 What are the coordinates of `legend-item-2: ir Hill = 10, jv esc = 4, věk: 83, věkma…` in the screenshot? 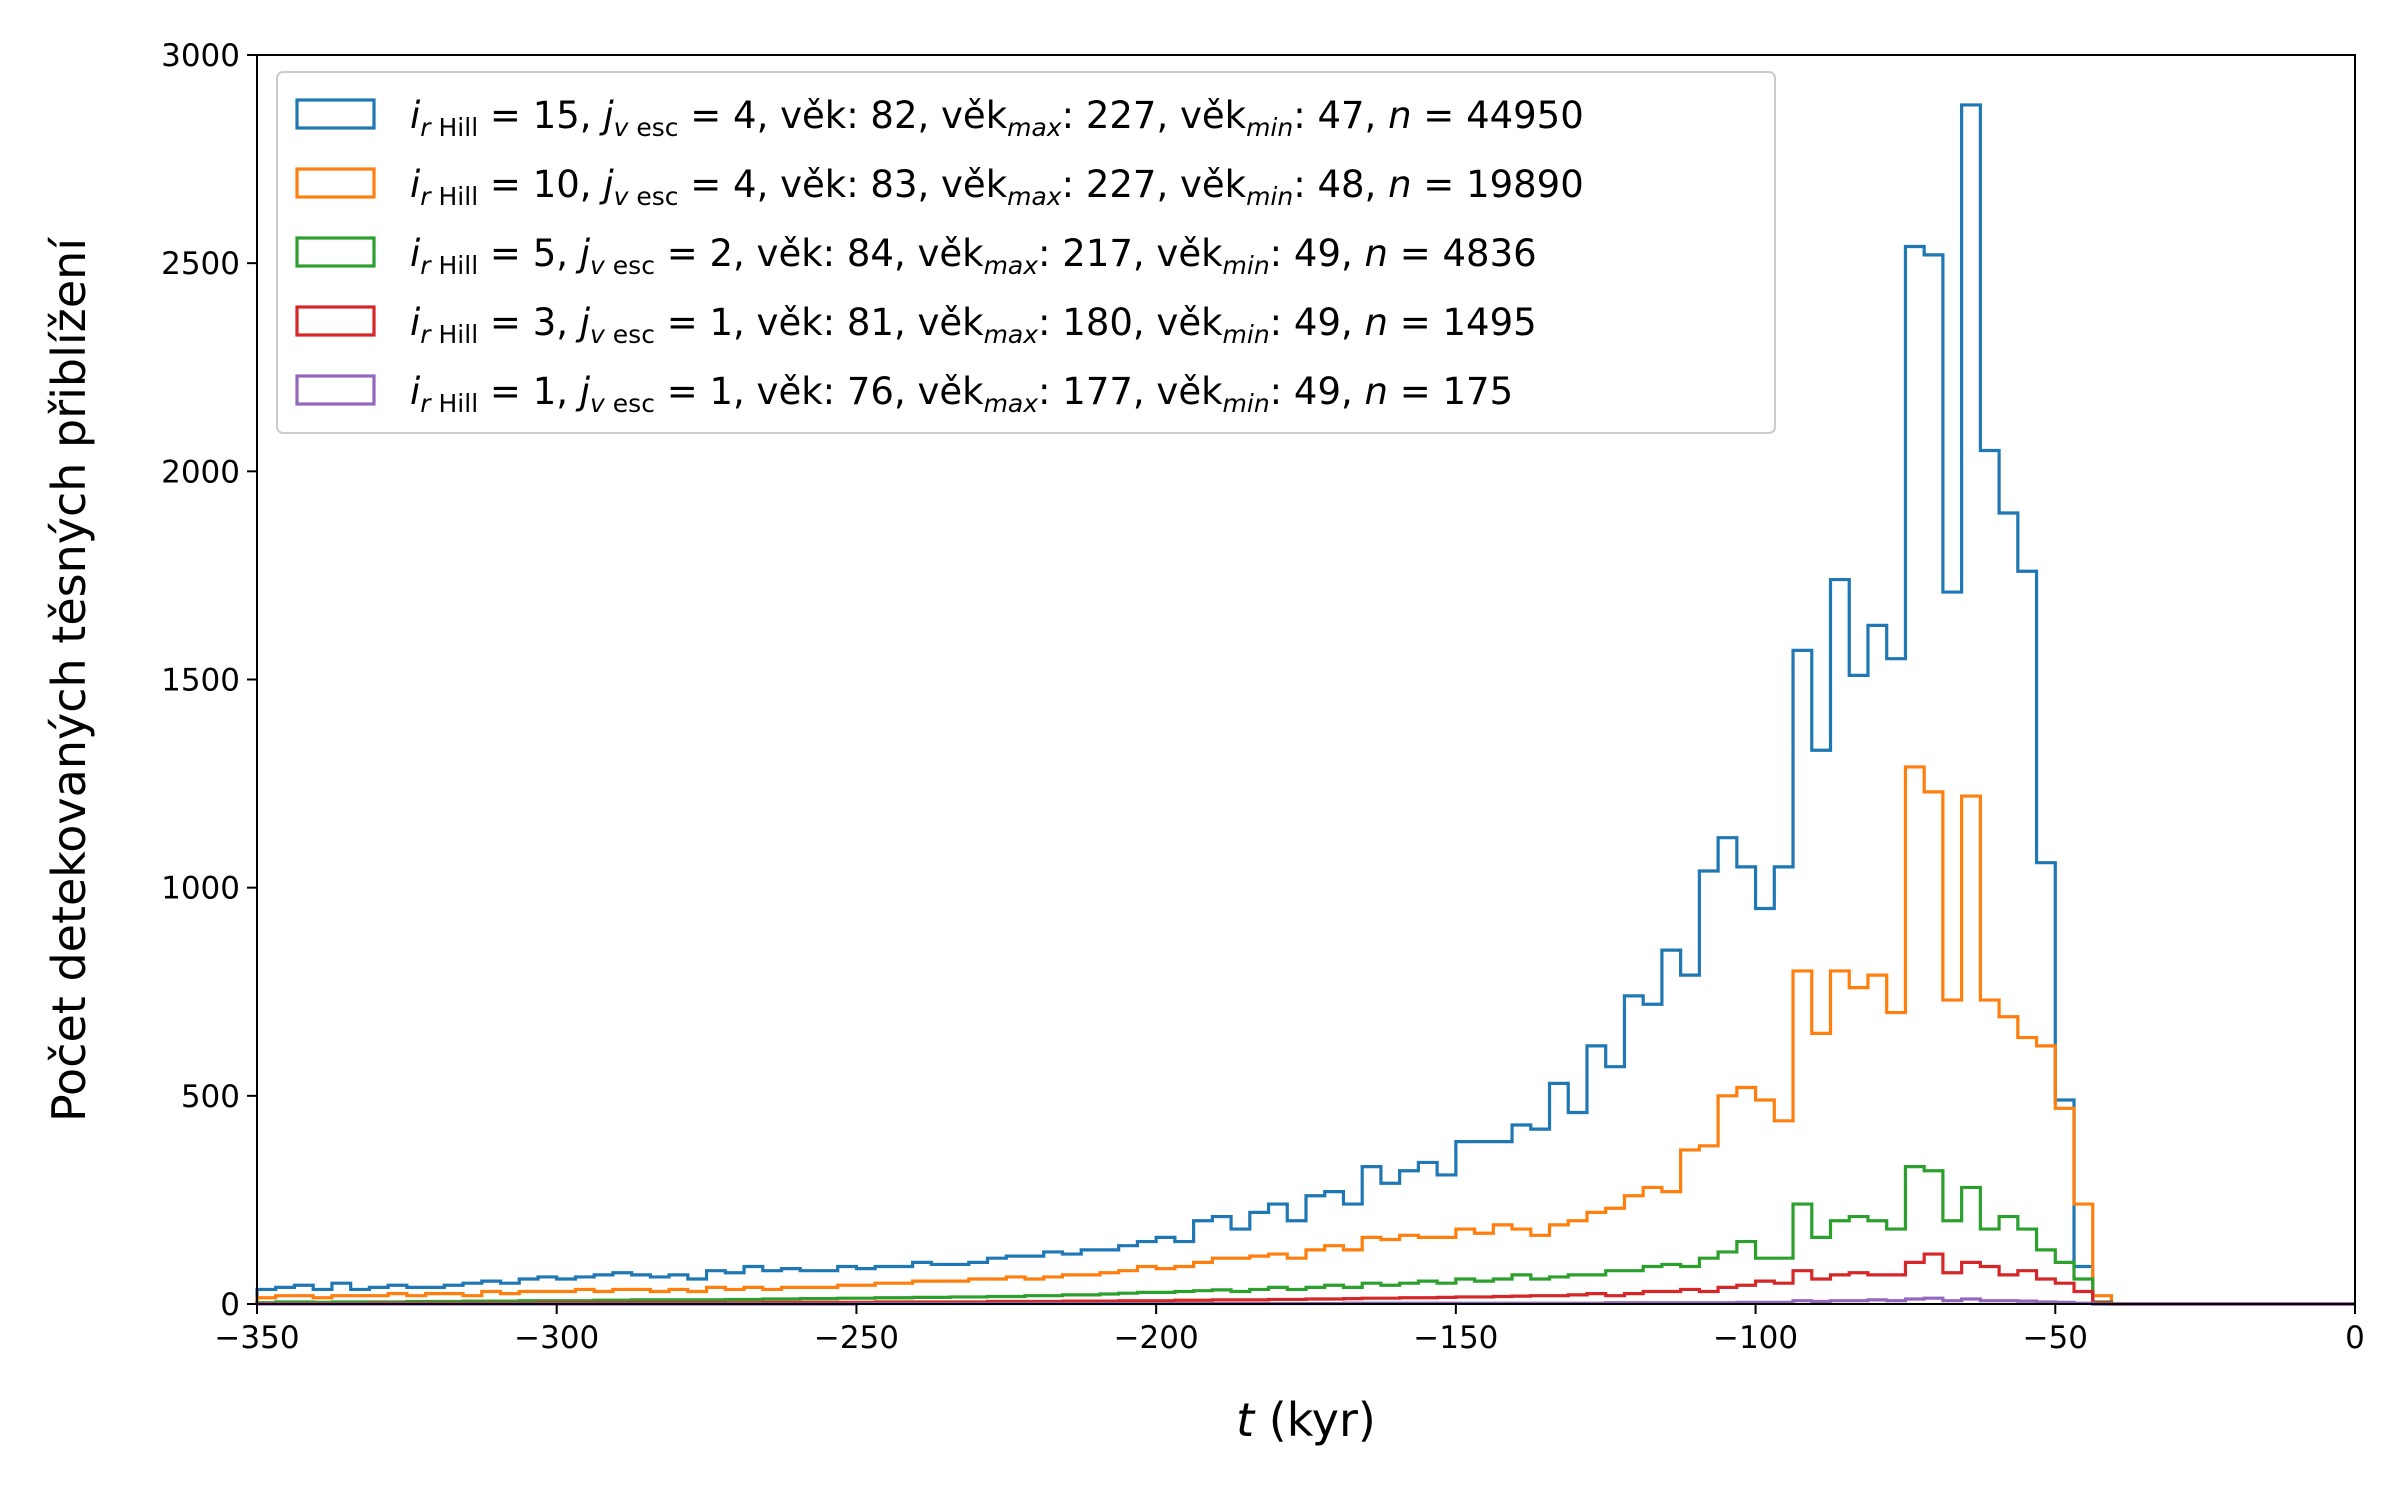 It's located at (939, 187).